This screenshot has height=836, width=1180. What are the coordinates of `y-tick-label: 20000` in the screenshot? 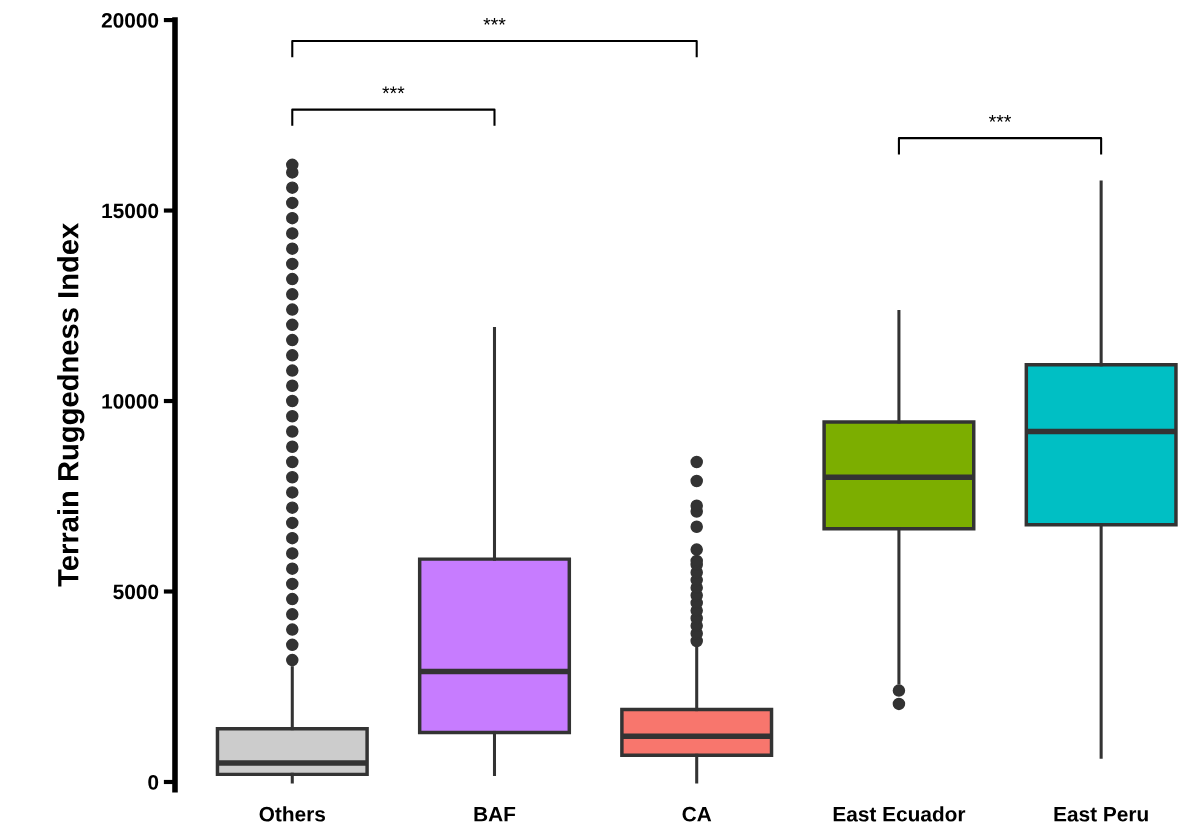 It's located at (130, 20).